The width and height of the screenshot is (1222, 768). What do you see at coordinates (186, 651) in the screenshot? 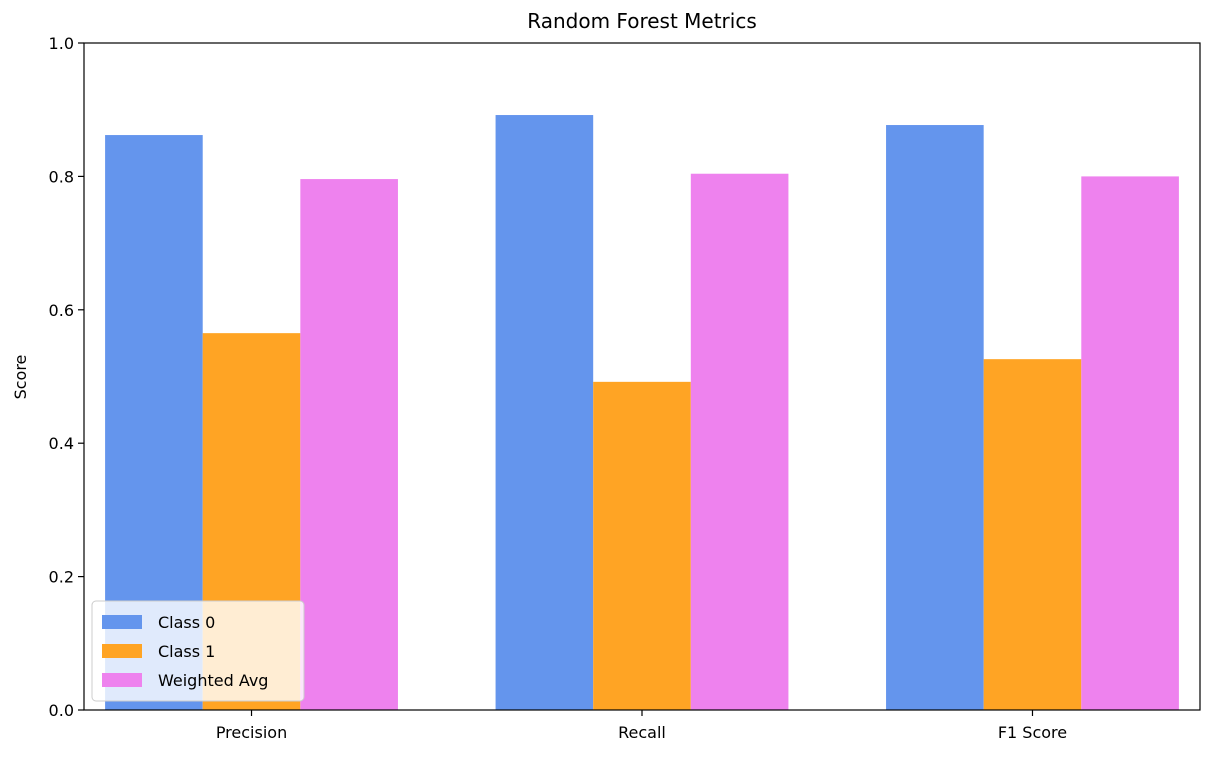
I see `legend-label: Class 1` at bounding box center [186, 651].